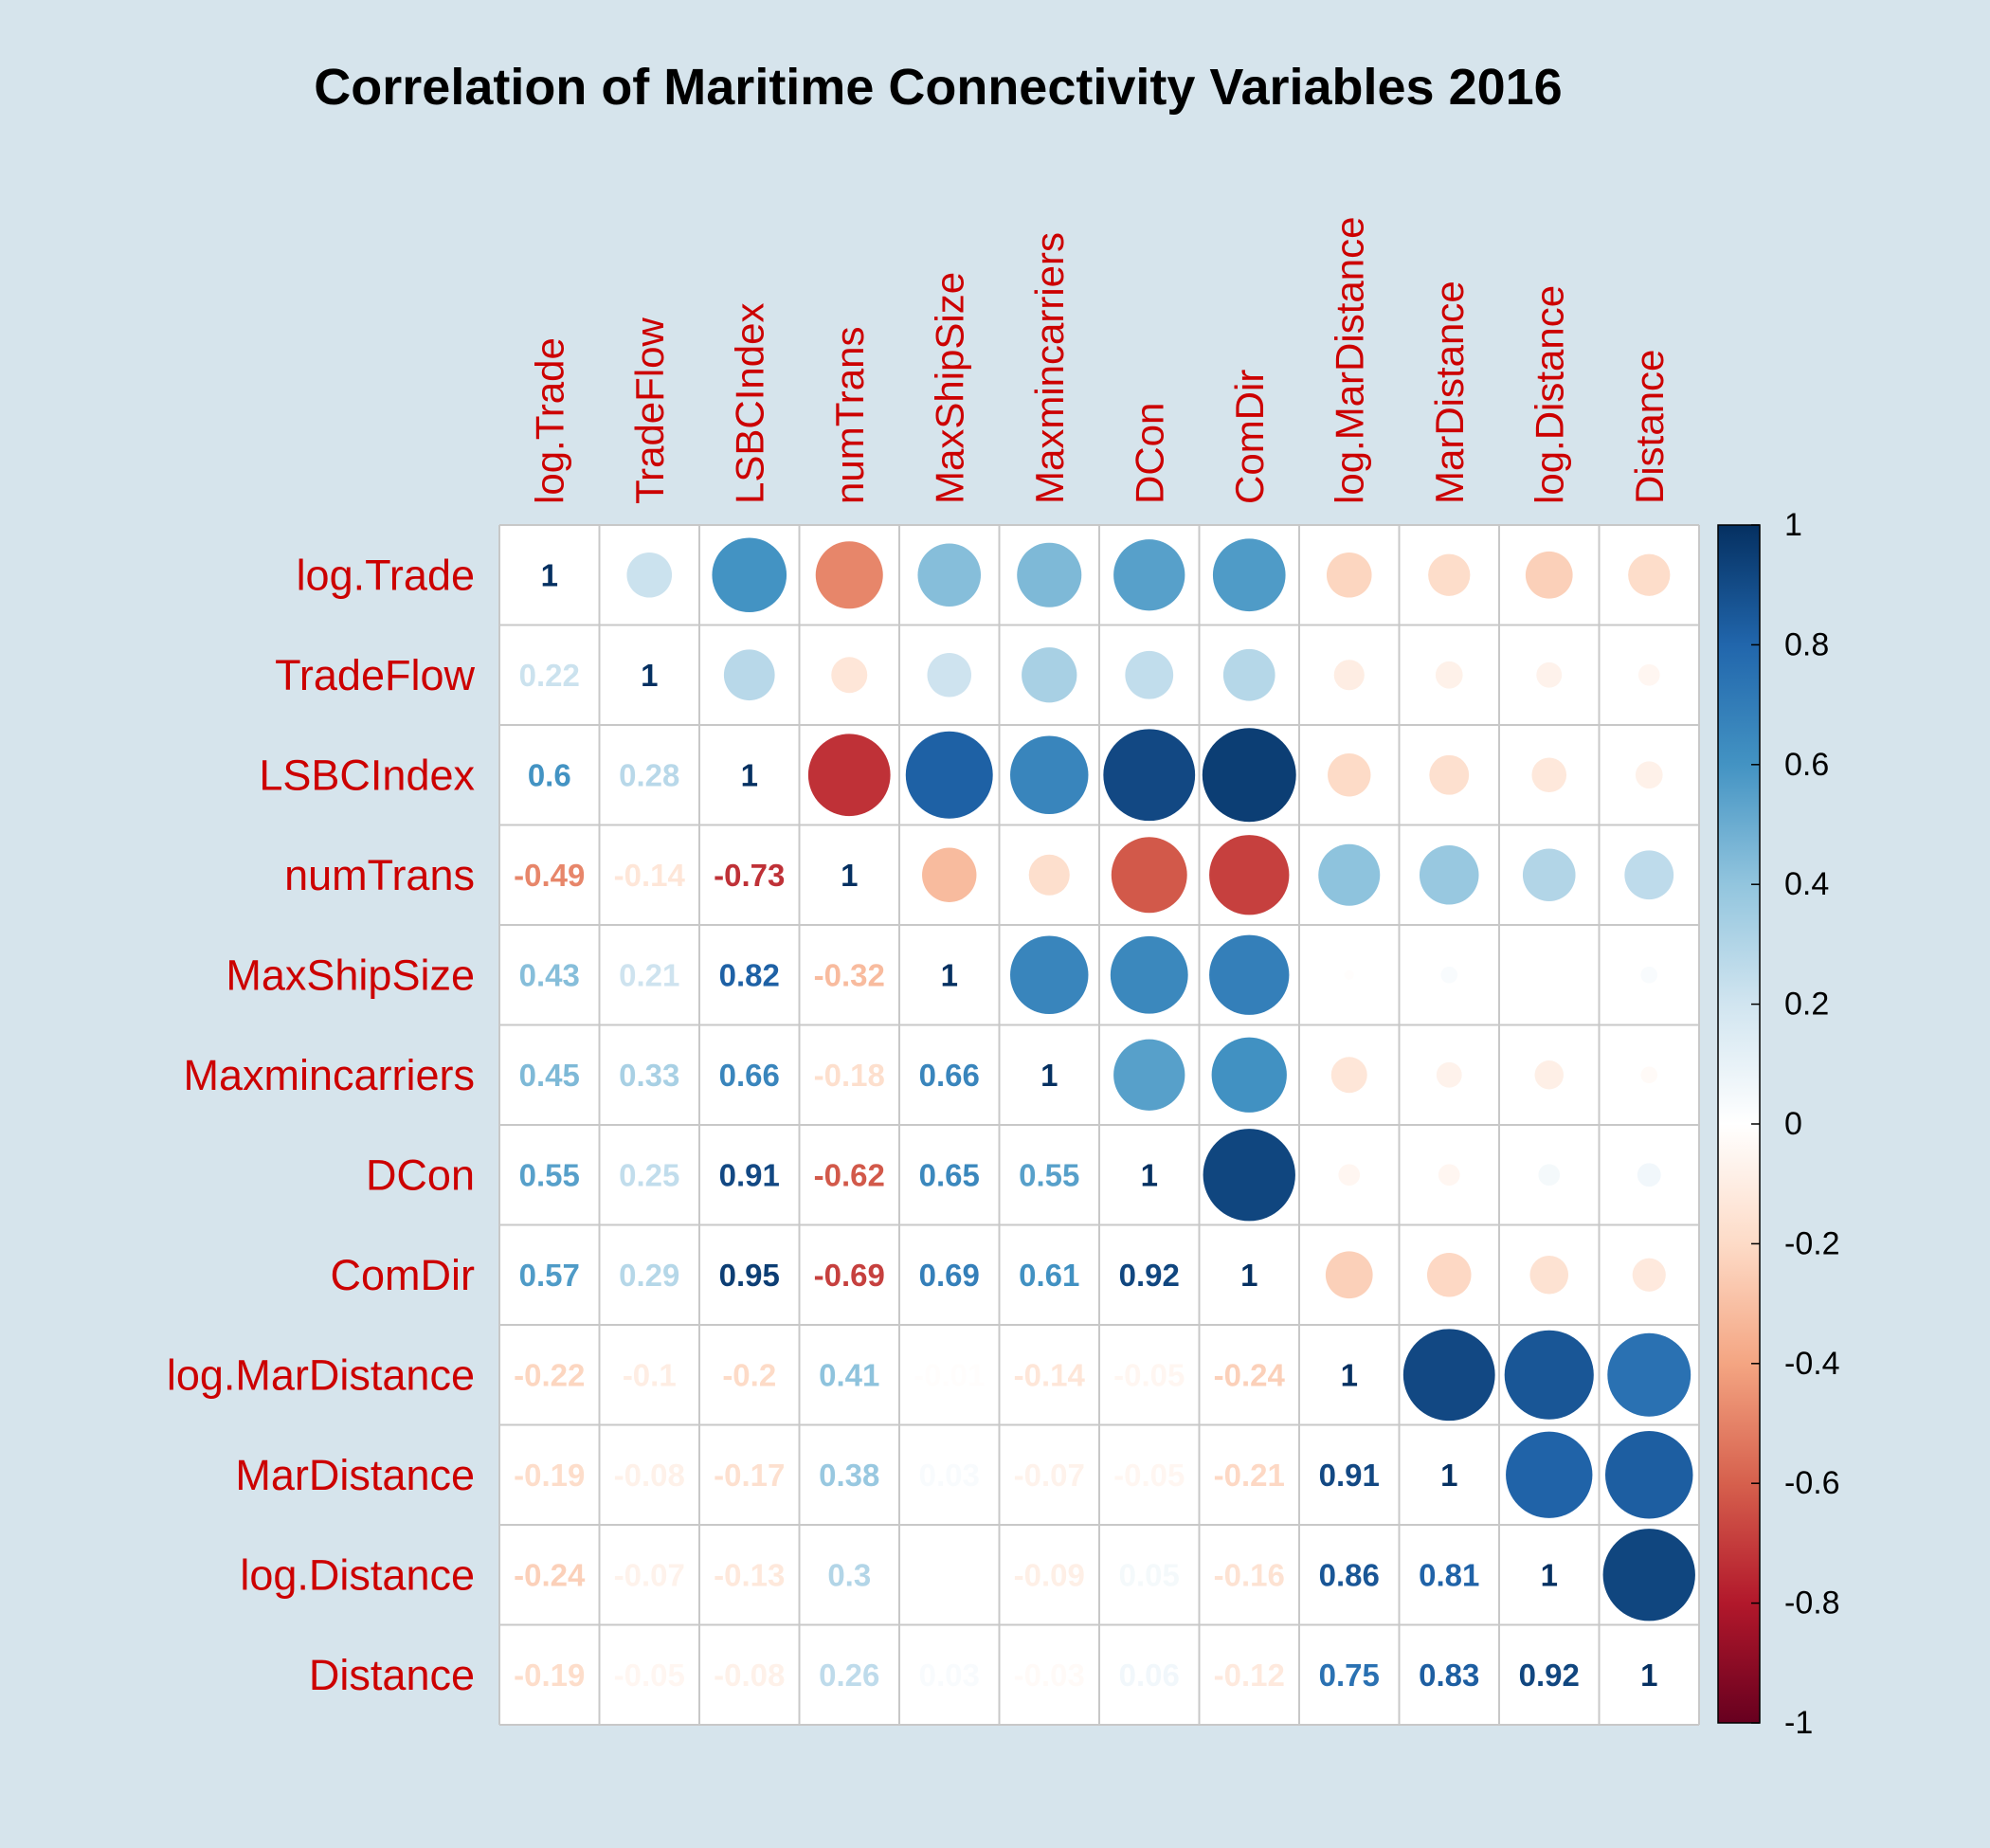 The width and height of the screenshot is (1990, 1848). I want to click on correlation-value: 0.83, so click(1449, 1676).